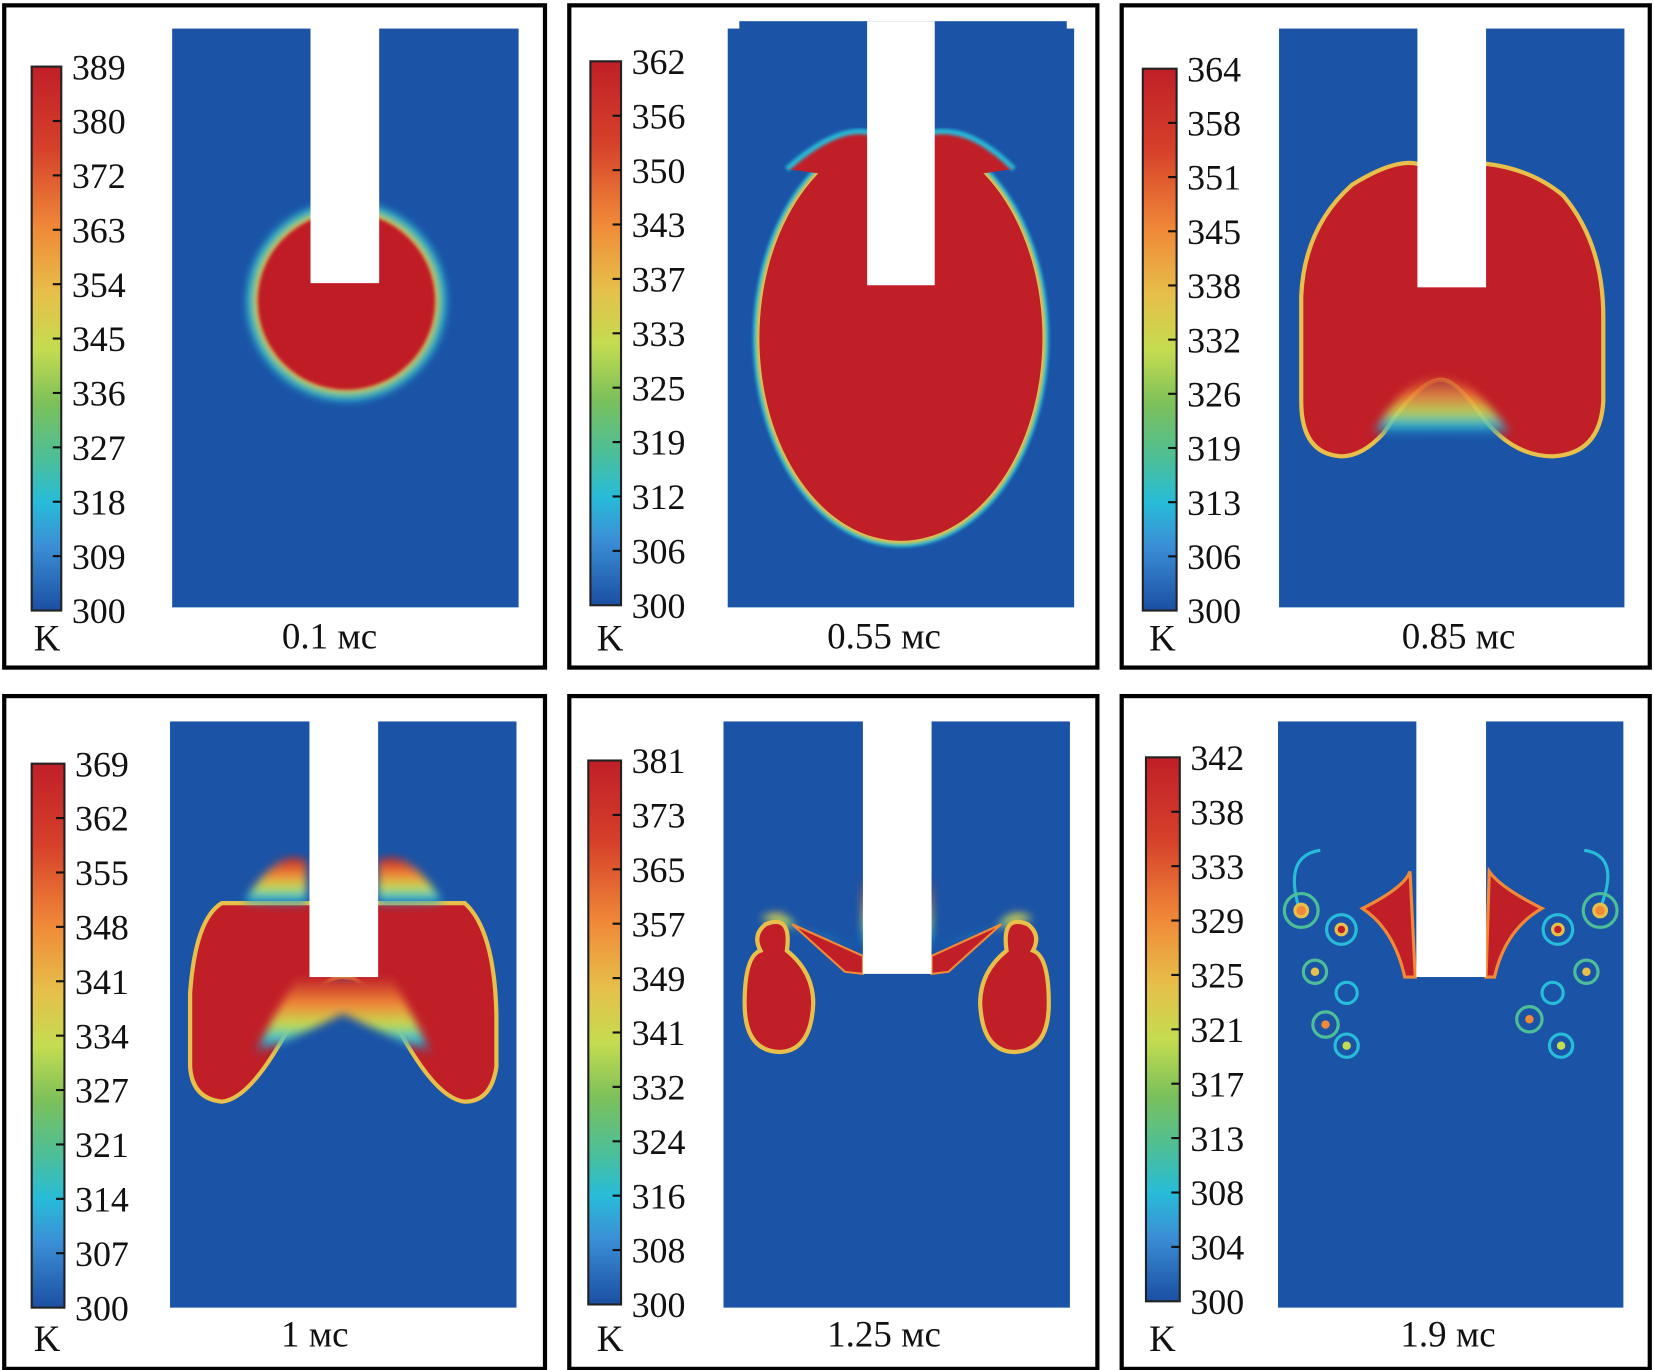 This screenshot has height=1370, width=1654. I want to click on colorbar-tick-label: 364, so click(1214, 69).